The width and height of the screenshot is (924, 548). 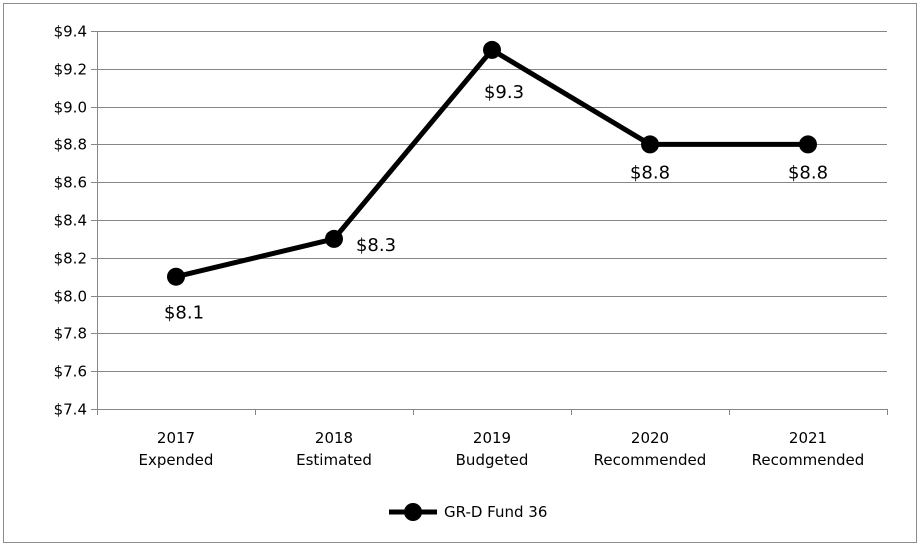 What do you see at coordinates (176, 438) in the screenshot?
I see `x-tick-label: 2017` at bounding box center [176, 438].